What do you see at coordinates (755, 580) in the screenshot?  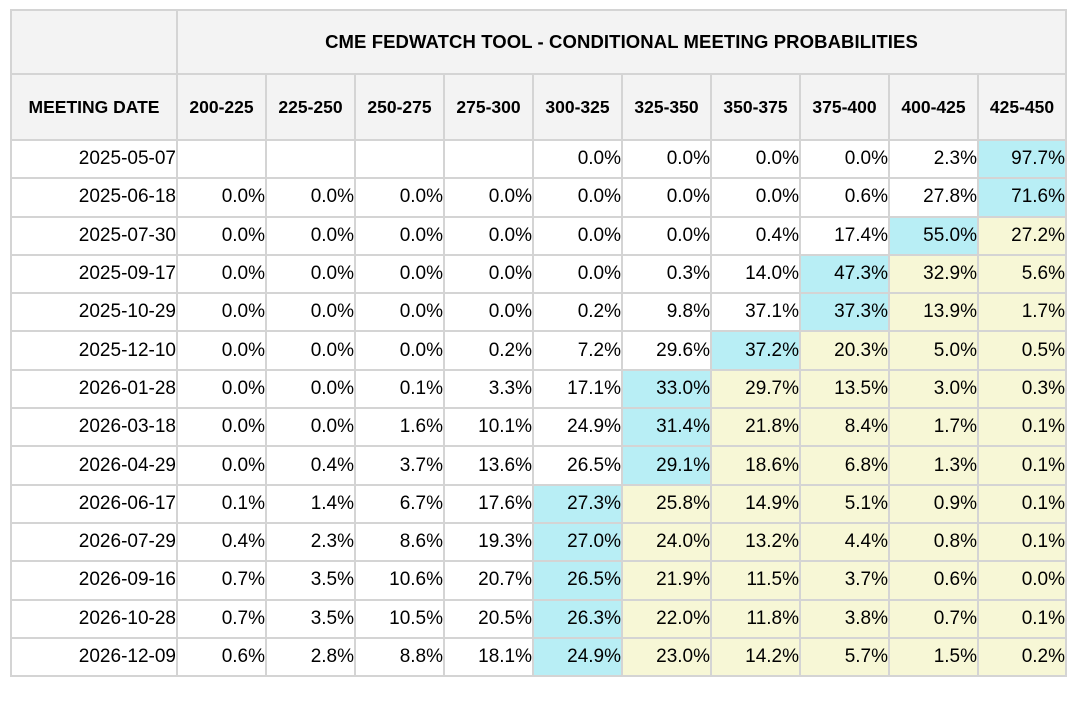 I see `probability-cell: 11.5%` at bounding box center [755, 580].